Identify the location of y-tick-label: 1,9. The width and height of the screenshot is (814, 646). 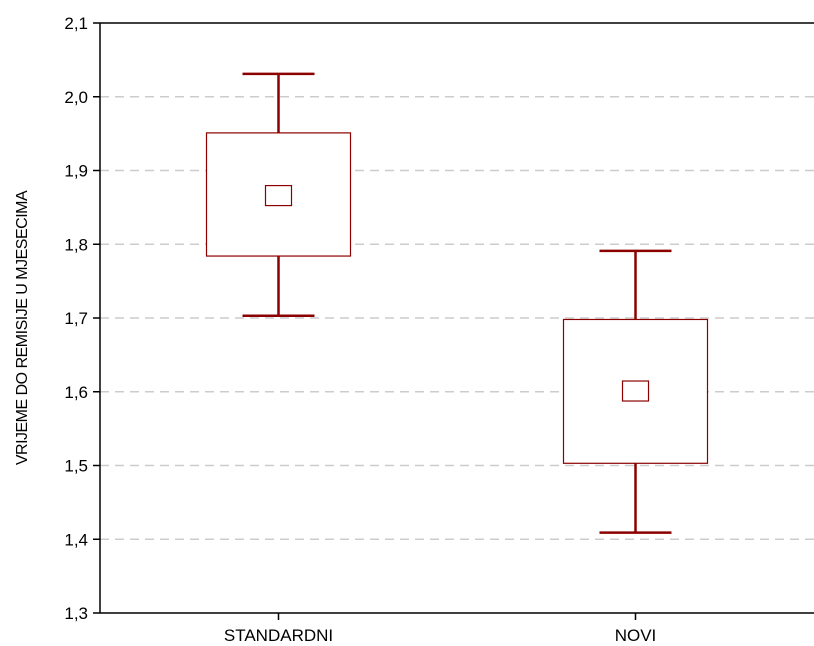
(76, 171).